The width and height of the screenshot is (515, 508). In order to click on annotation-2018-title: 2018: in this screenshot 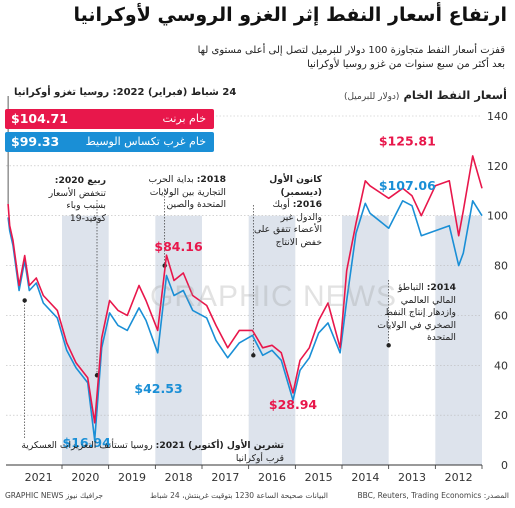, I will do `click(211, 179)`.